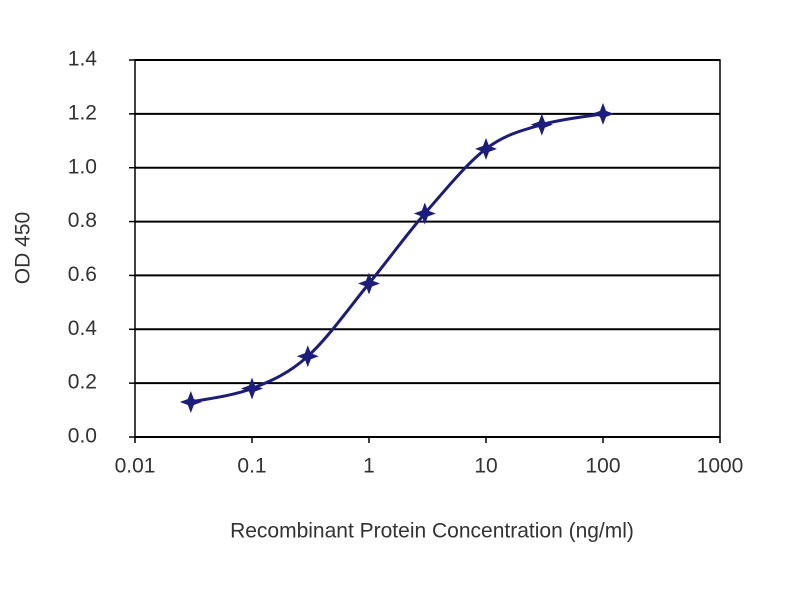 The height and width of the screenshot is (600, 800). What do you see at coordinates (82, 166) in the screenshot?
I see `y-tick-label: 1.0` at bounding box center [82, 166].